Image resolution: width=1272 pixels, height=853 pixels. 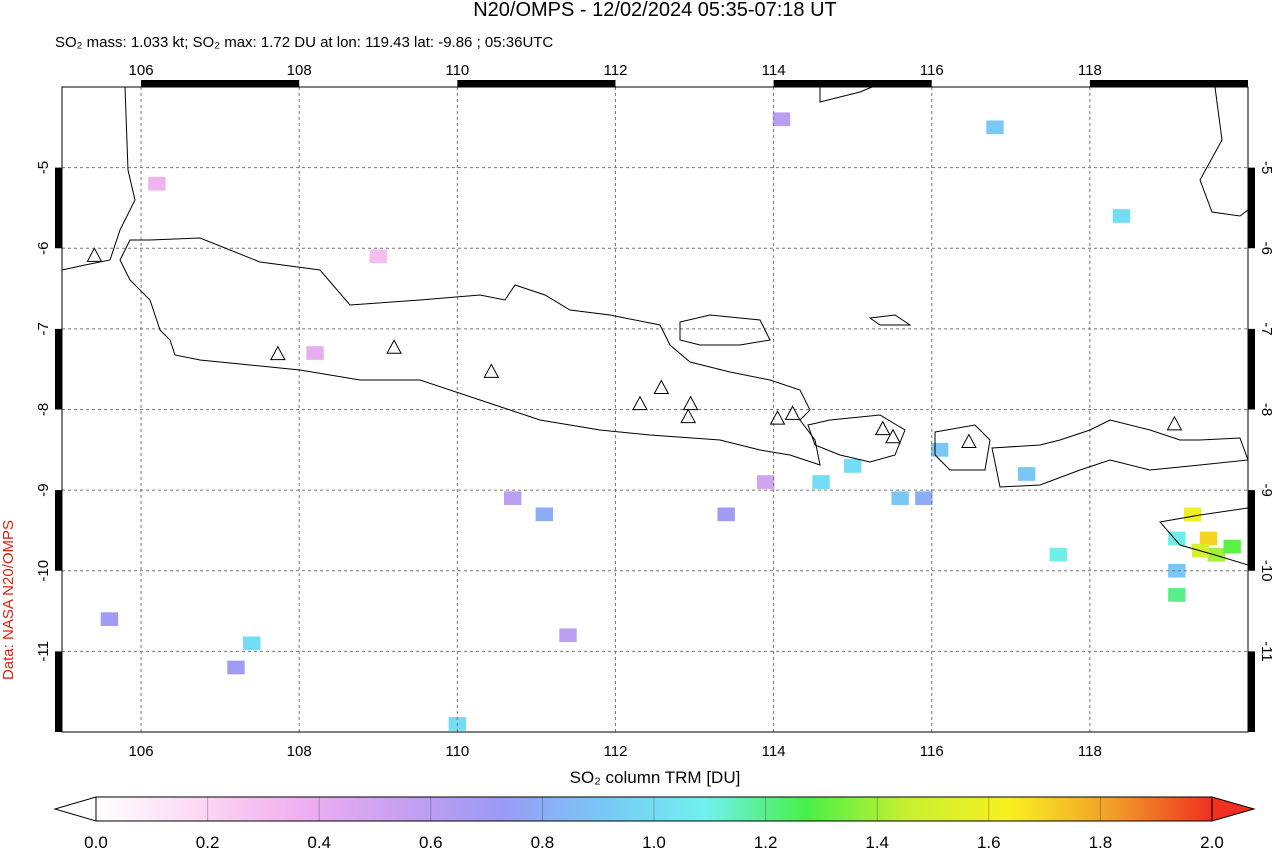 I want to click on colorbar-tick-label: 1.2, so click(x=766, y=842).